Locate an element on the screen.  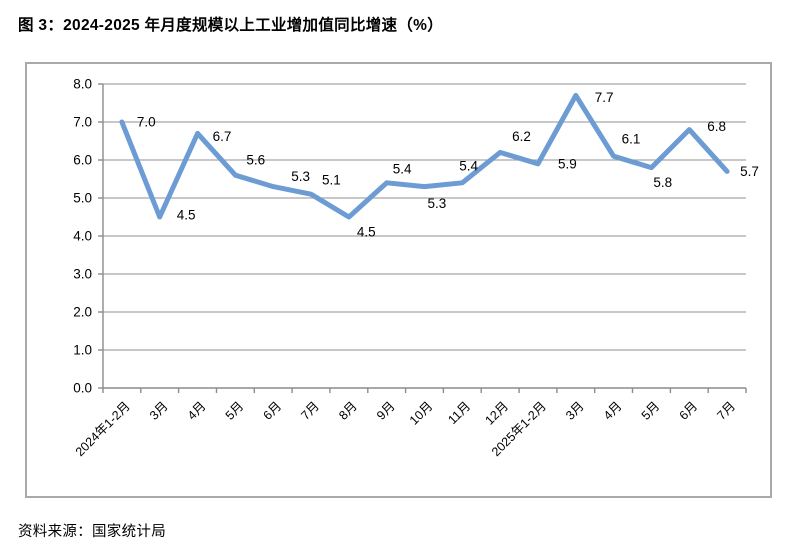
y-tick-label: 0.0 is located at coordinates (82, 388).